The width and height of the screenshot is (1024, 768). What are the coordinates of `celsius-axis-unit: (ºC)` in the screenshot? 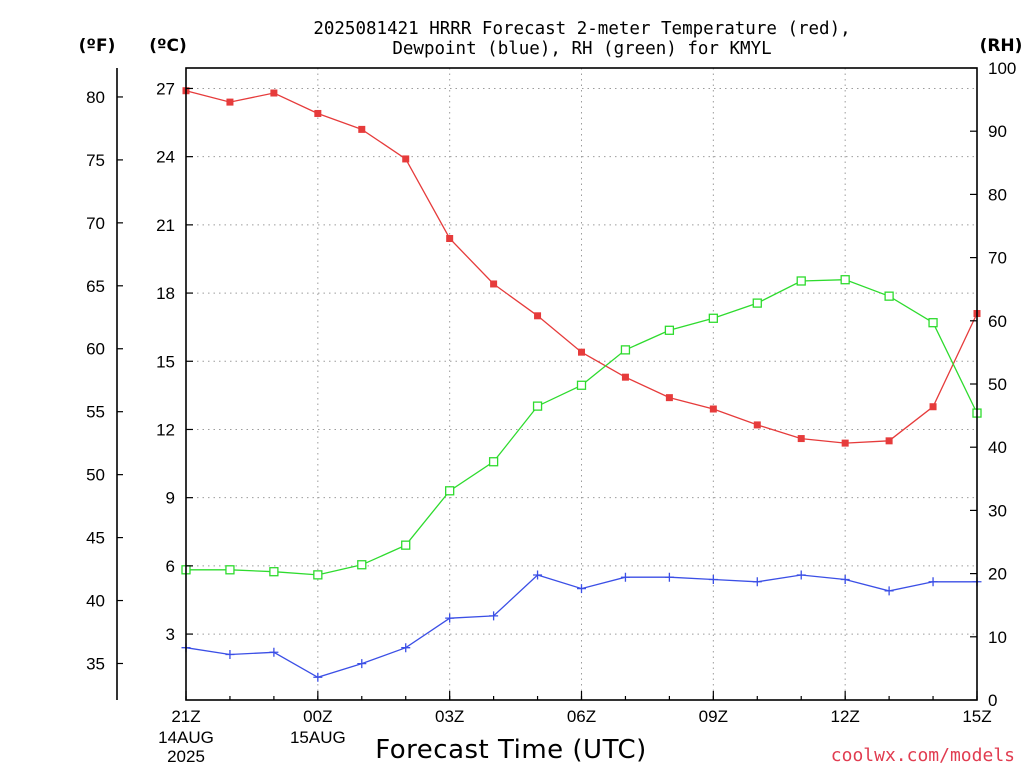 It's located at (168, 46).